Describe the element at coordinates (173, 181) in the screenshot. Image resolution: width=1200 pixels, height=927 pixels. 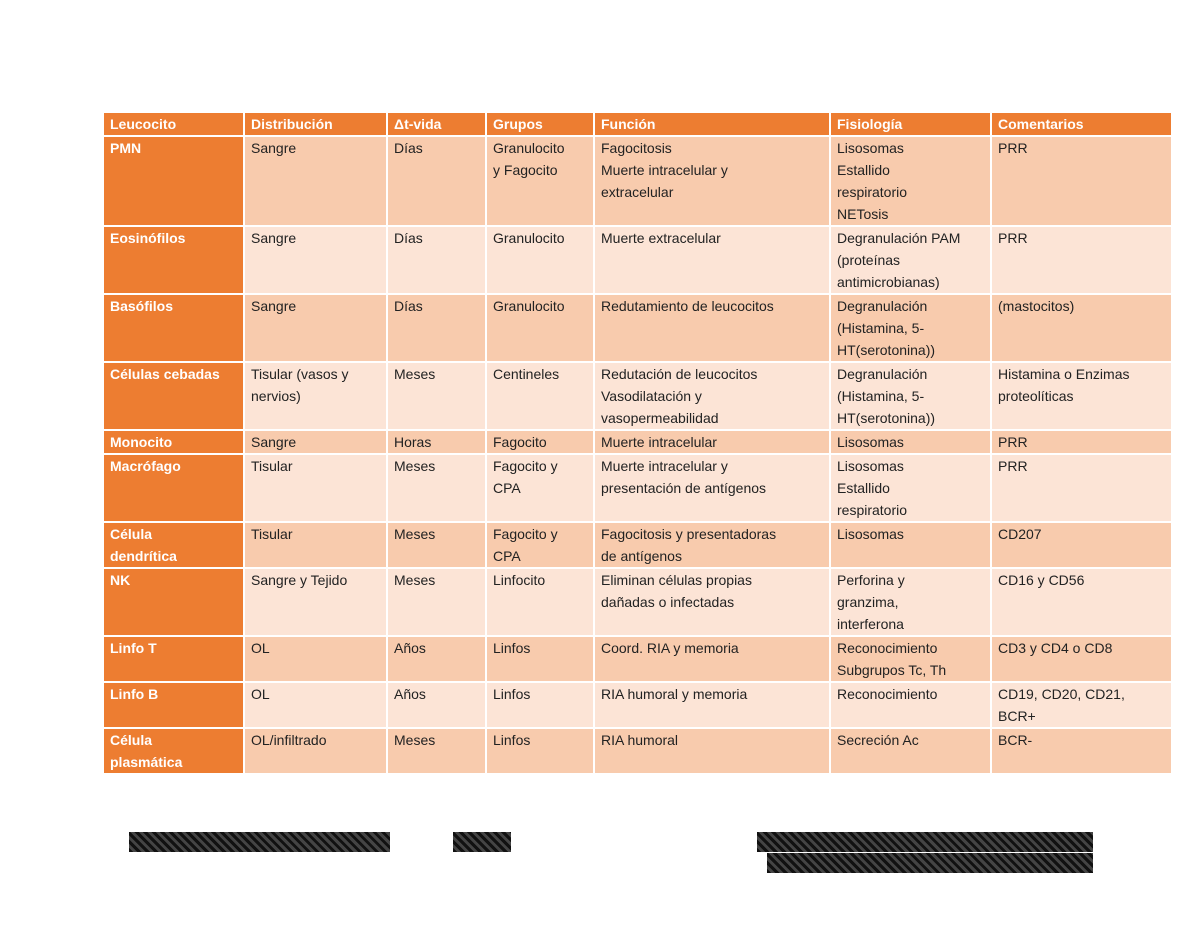
I see `table-cell: PMN` at that location.